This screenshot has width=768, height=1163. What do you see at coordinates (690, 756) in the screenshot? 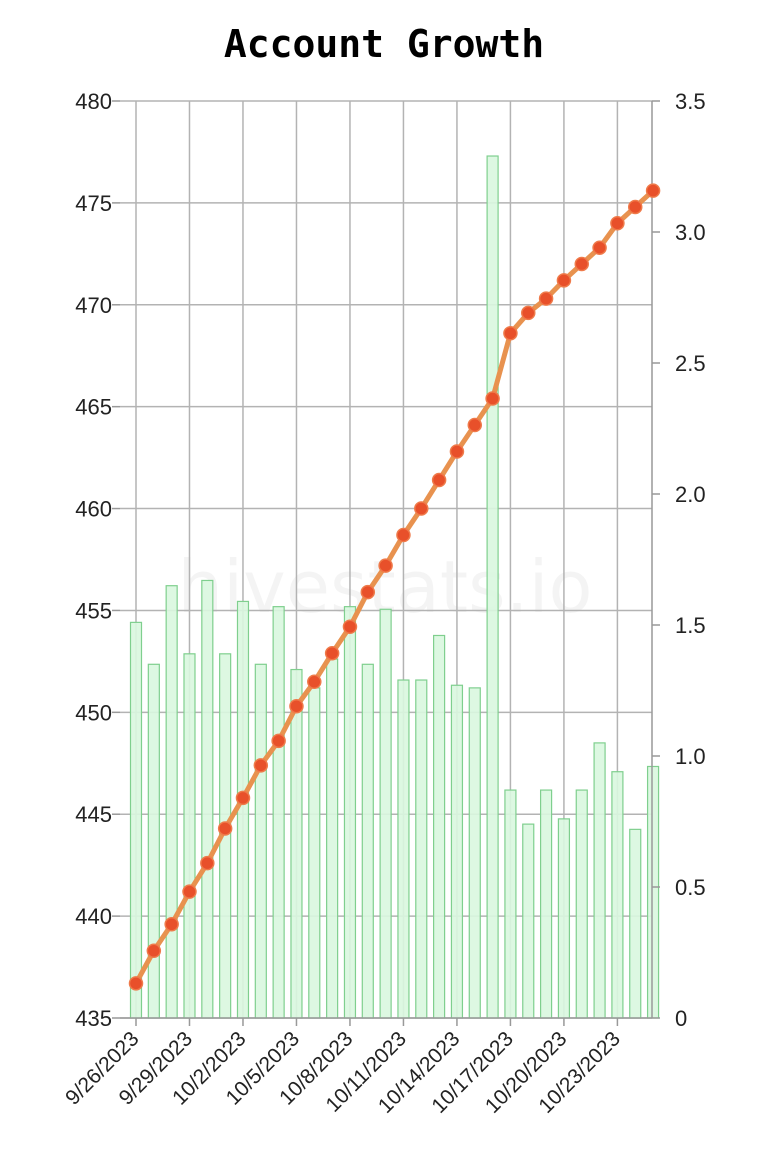
I see `y-right-tick-label: 1.0` at bounding box center [690, 756].